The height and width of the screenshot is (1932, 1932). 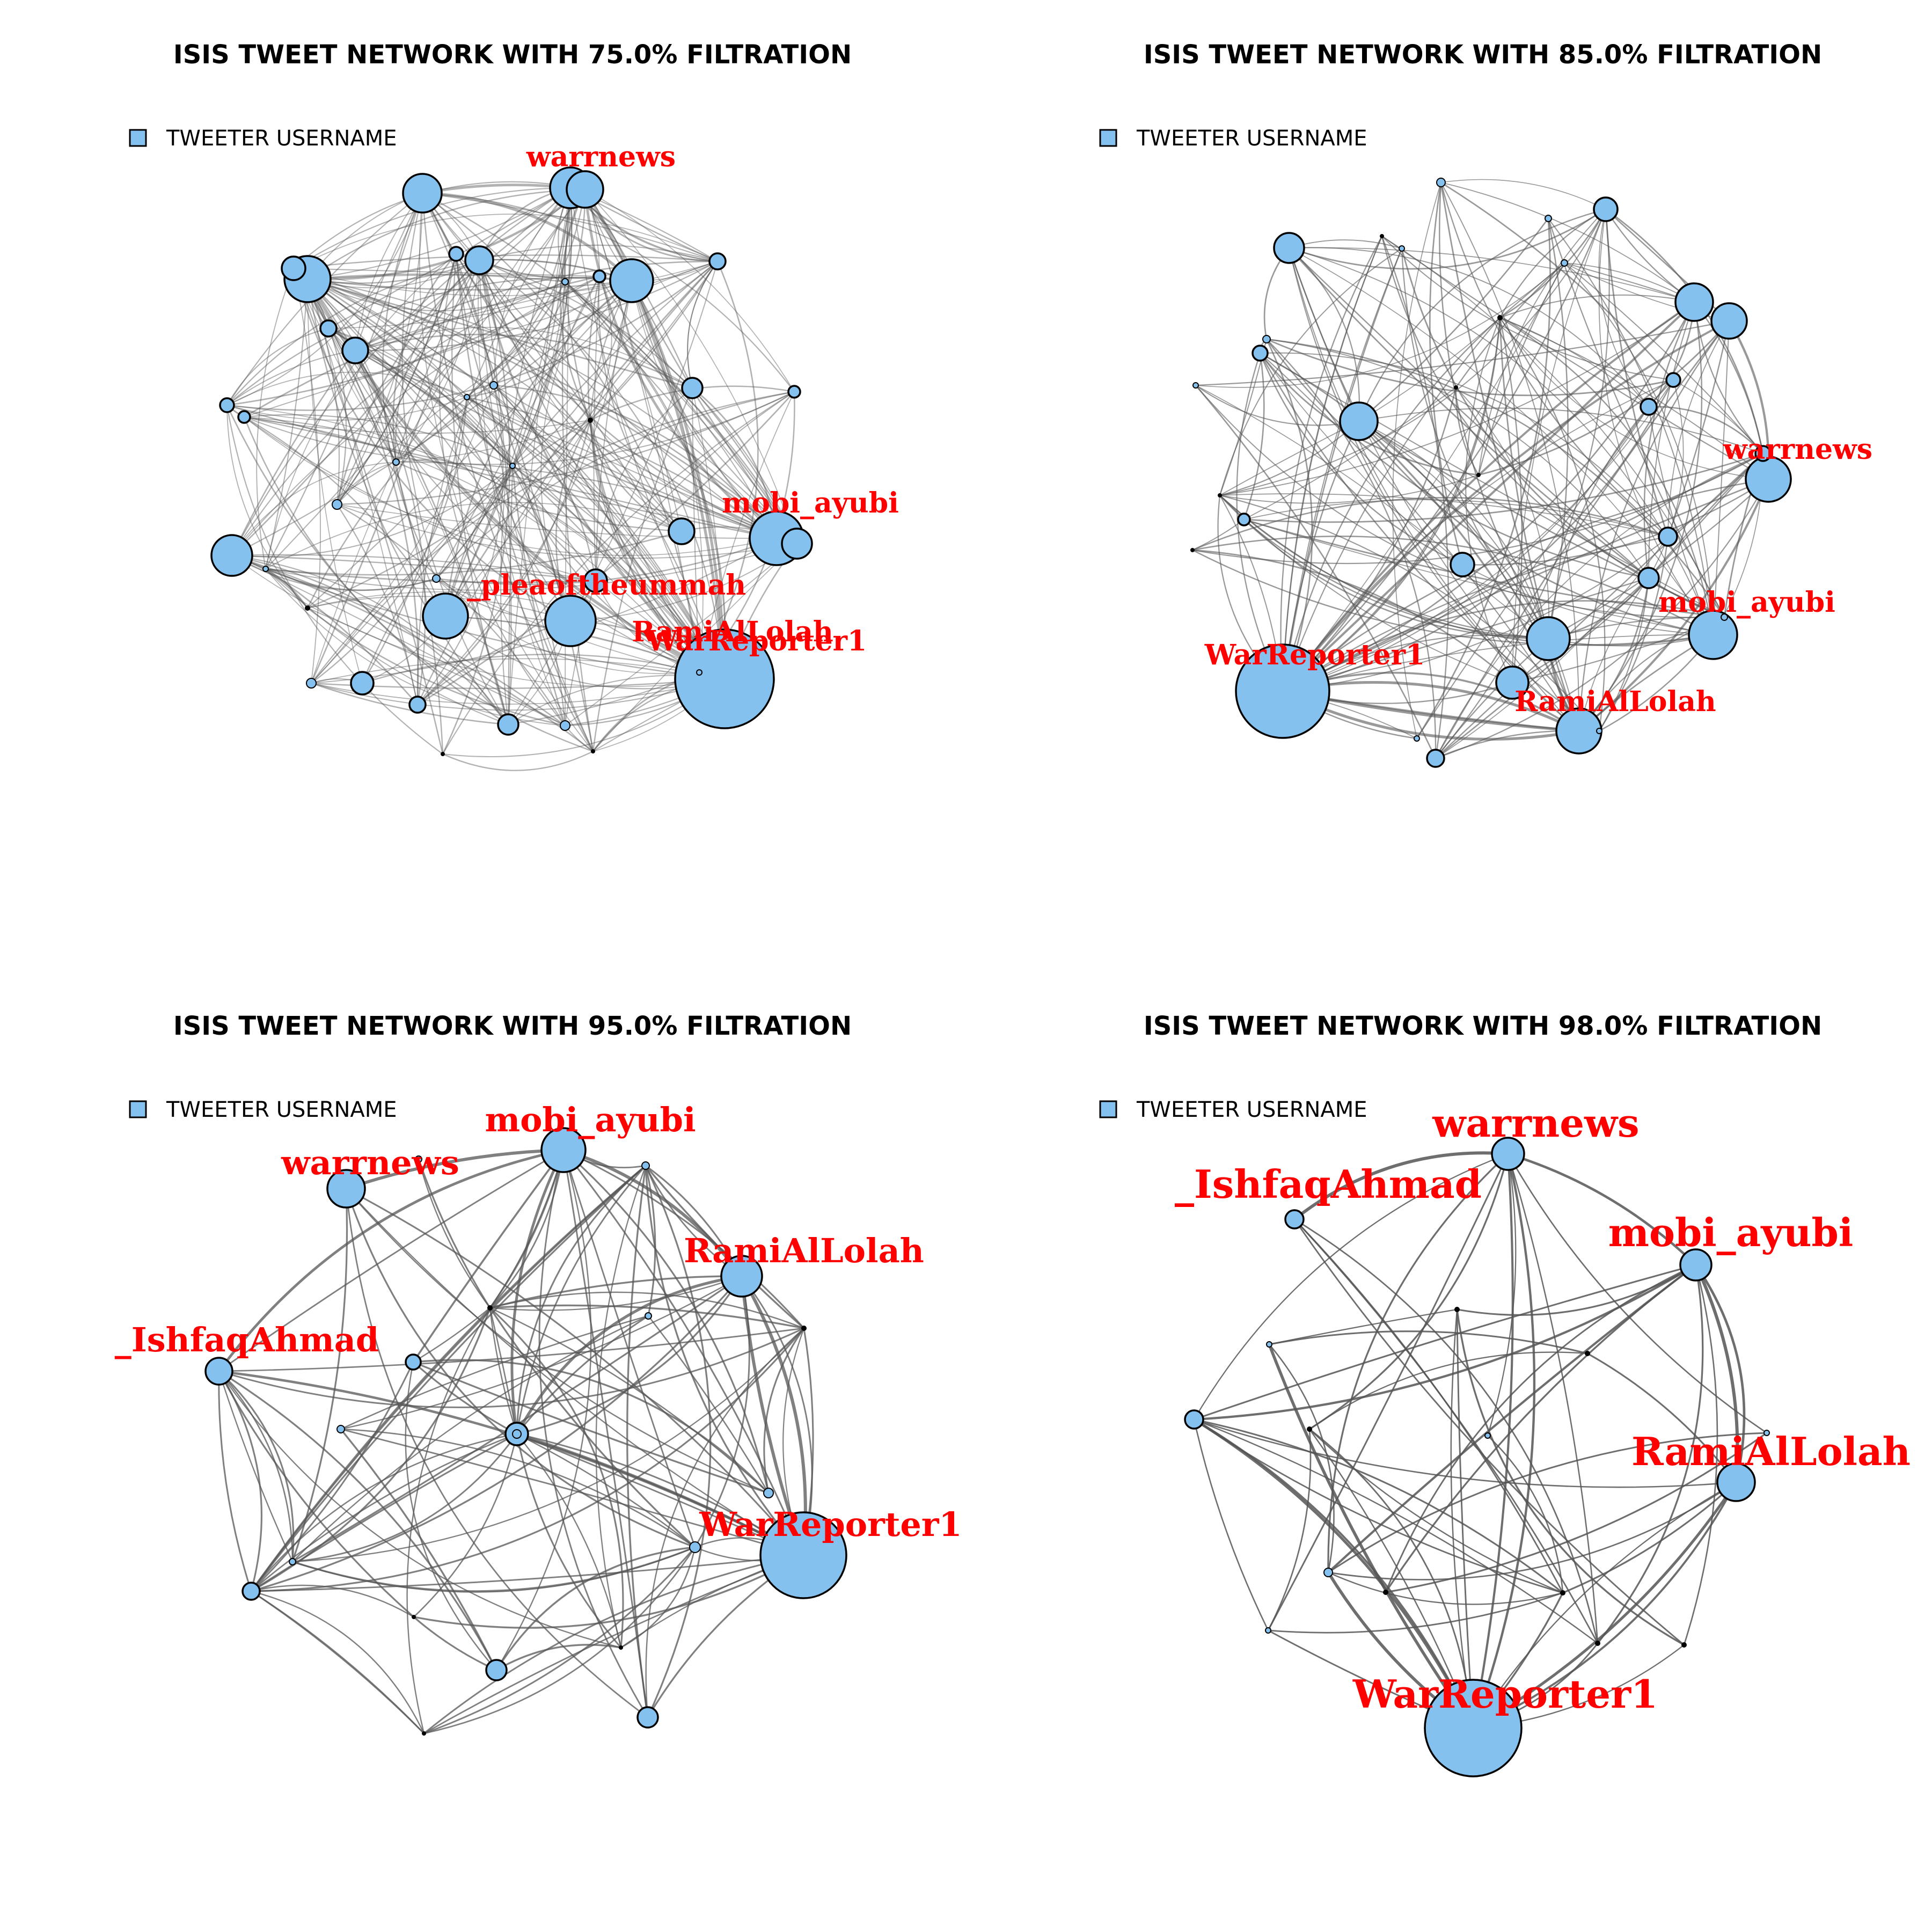 What do you see at coordinates (1108, 138) in the screenshot?
I see `legend-marker` at bounding box center [1108, 138].